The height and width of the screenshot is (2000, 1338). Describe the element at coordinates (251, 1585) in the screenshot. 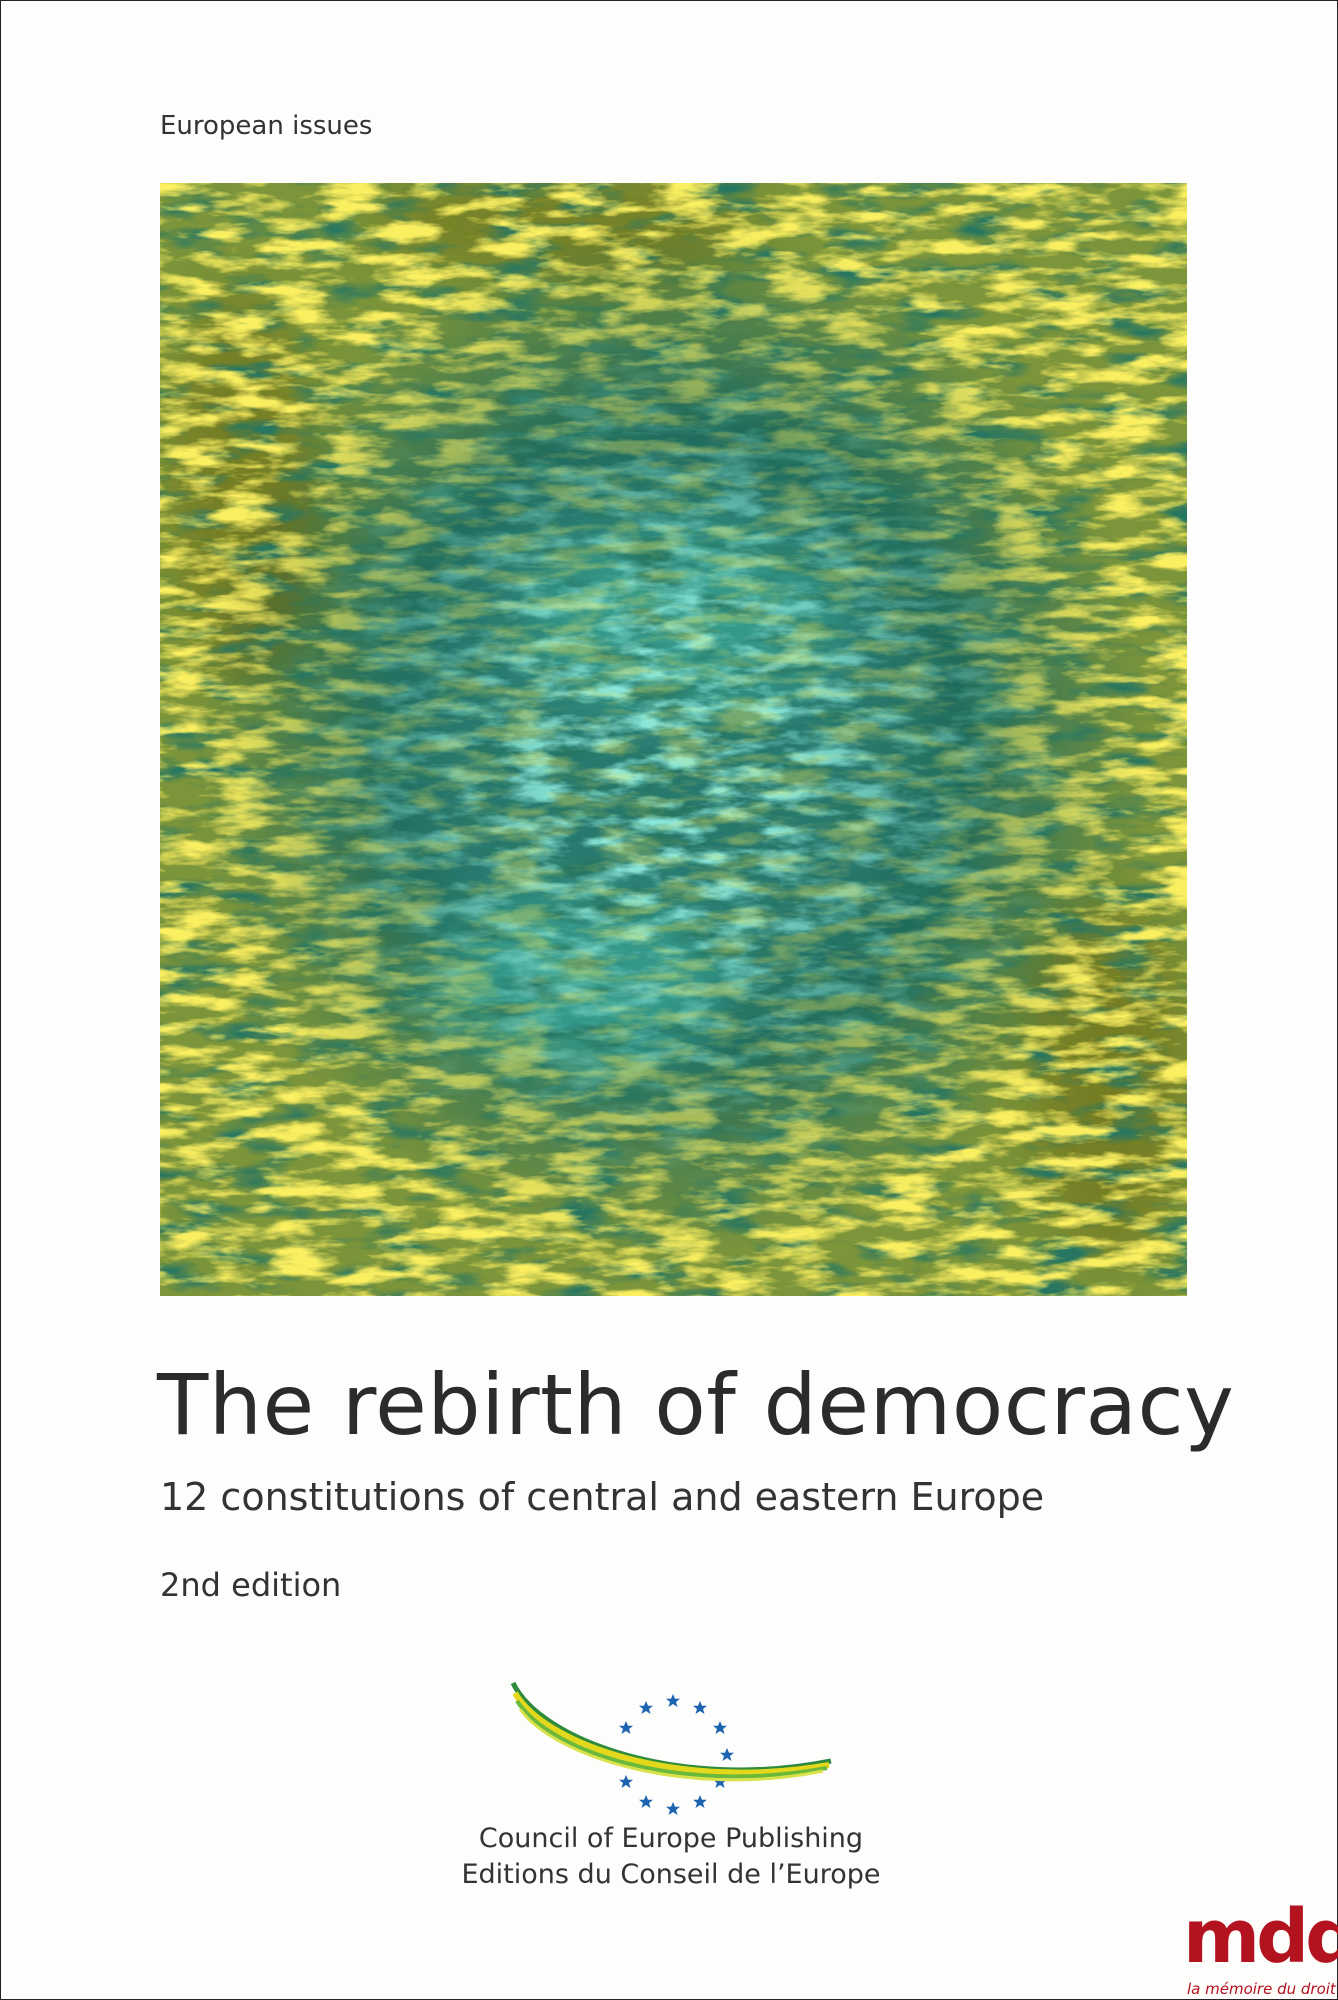

I see `edition-label: 2nd edition` at that location.